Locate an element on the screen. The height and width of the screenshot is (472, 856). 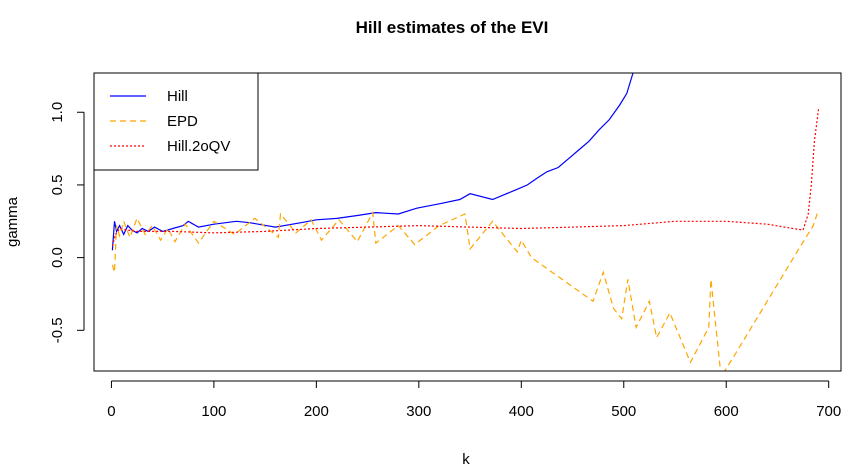
y-axis-label: gamma is located at coordinates (12, 221).